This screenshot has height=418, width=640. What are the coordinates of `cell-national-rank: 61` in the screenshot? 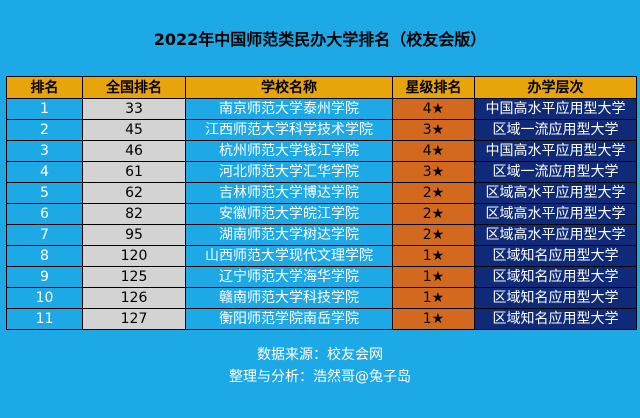 It's located at (134, 172).